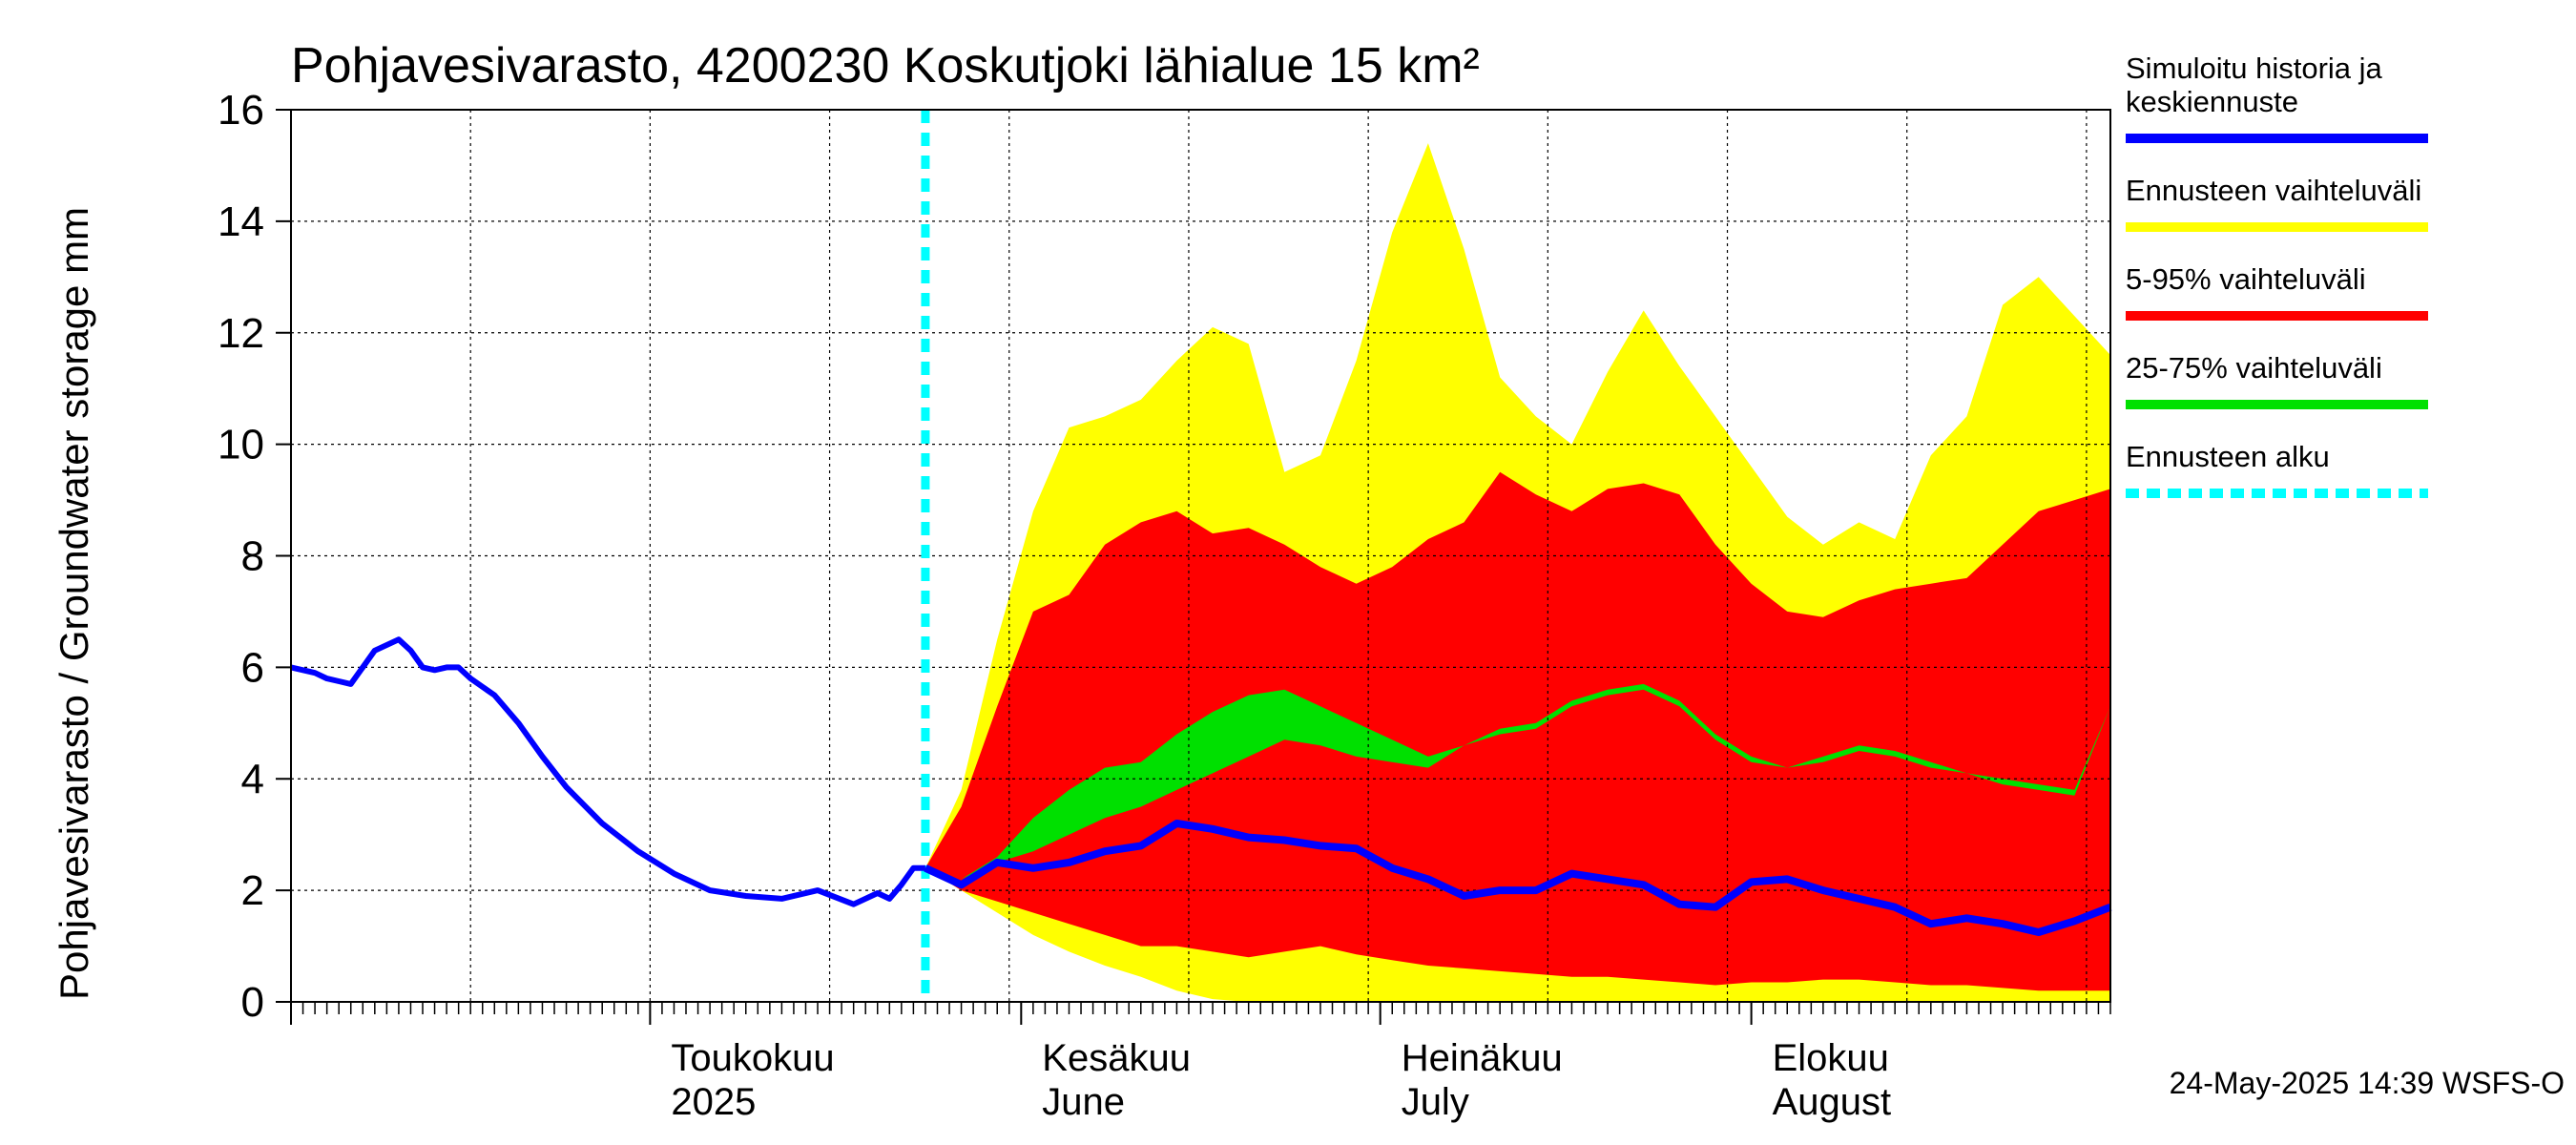 This screenshot has height=1145, width=2576. I want to click on month-label: Toukokuu, so click(752, 1058).